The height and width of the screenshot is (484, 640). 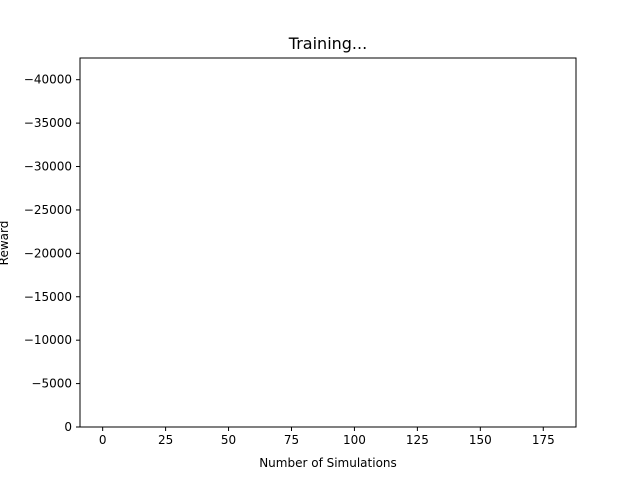 I want to click on x-tick-label: 50, so click(x=228, y=440).